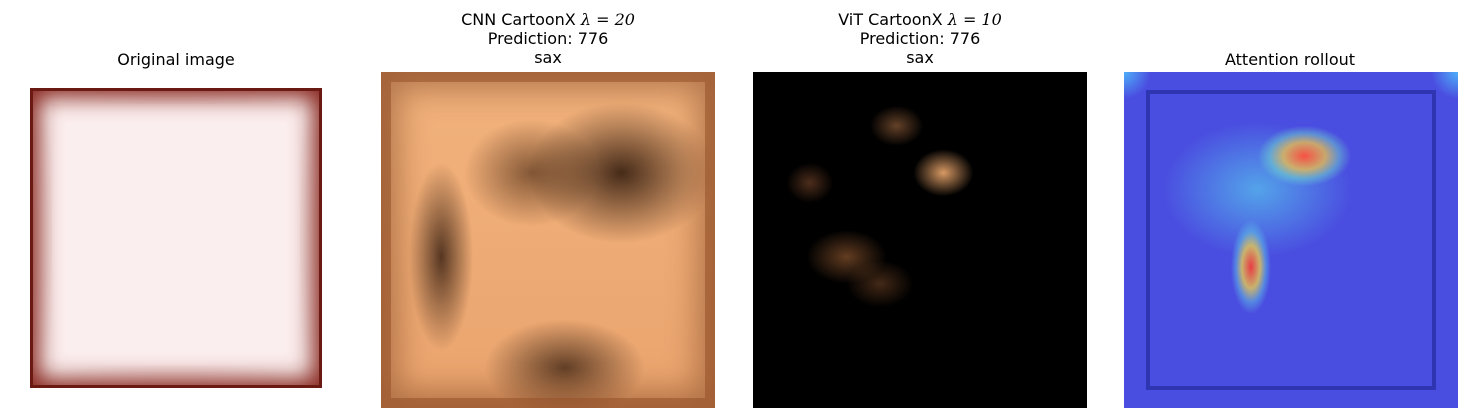 This screenshot has width=1467, height=417. I want to click on panel-title: Attention rollout, so click(1290, 59).